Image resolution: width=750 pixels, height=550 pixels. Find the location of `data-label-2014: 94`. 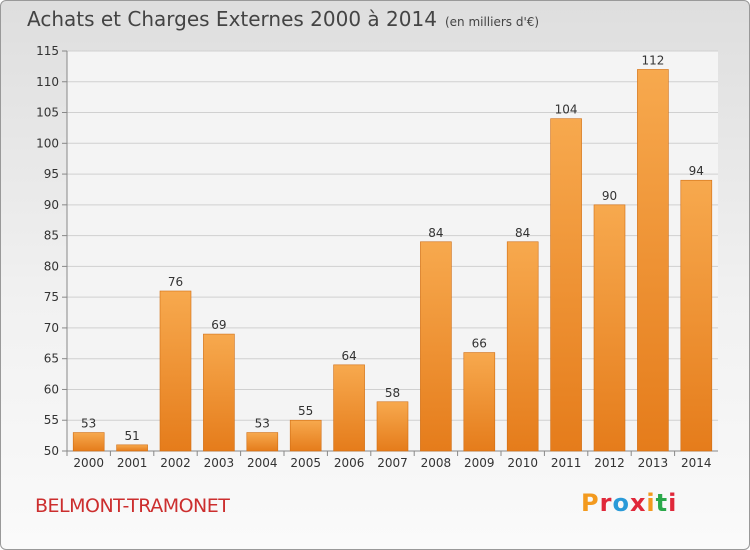

data-label-2014: 94 is located at coordinates (696, 171).